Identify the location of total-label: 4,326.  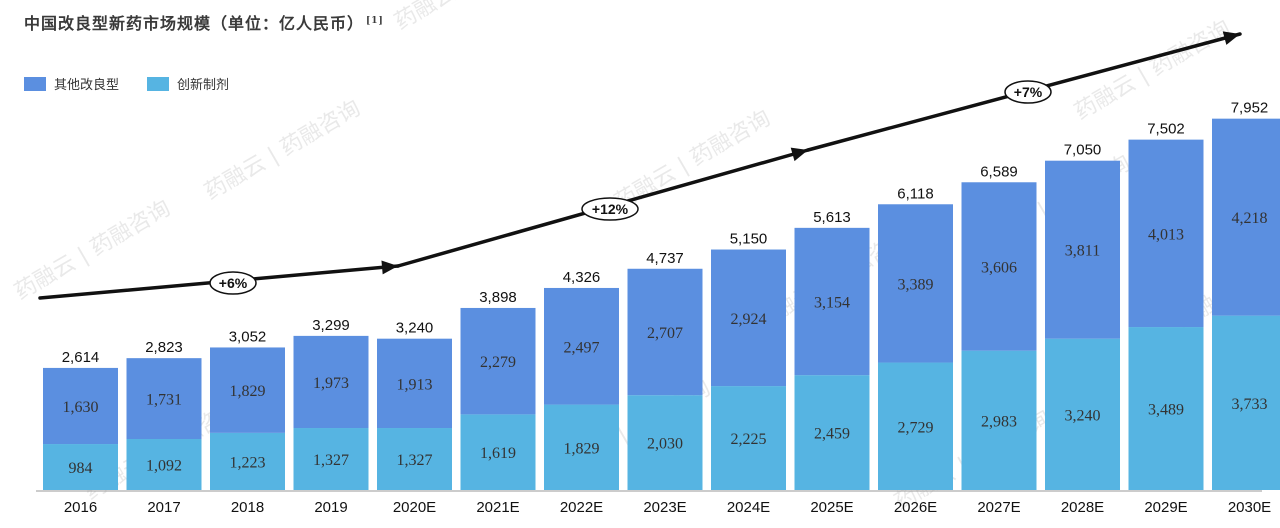
(582, 277).